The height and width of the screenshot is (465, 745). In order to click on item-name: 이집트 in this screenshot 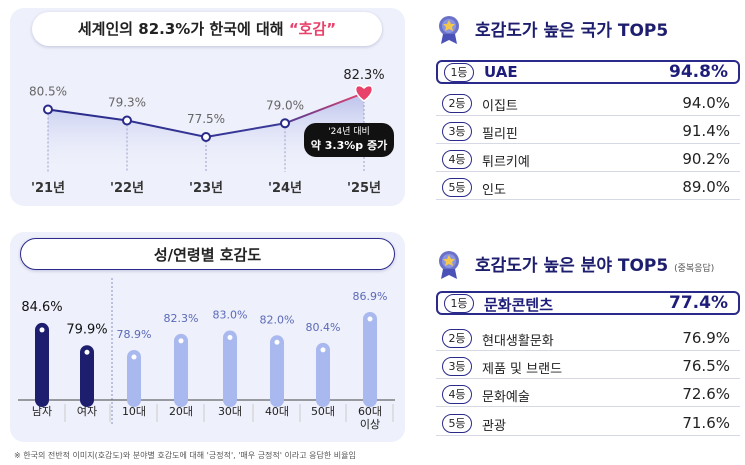, I will do `click(500, 106)`.